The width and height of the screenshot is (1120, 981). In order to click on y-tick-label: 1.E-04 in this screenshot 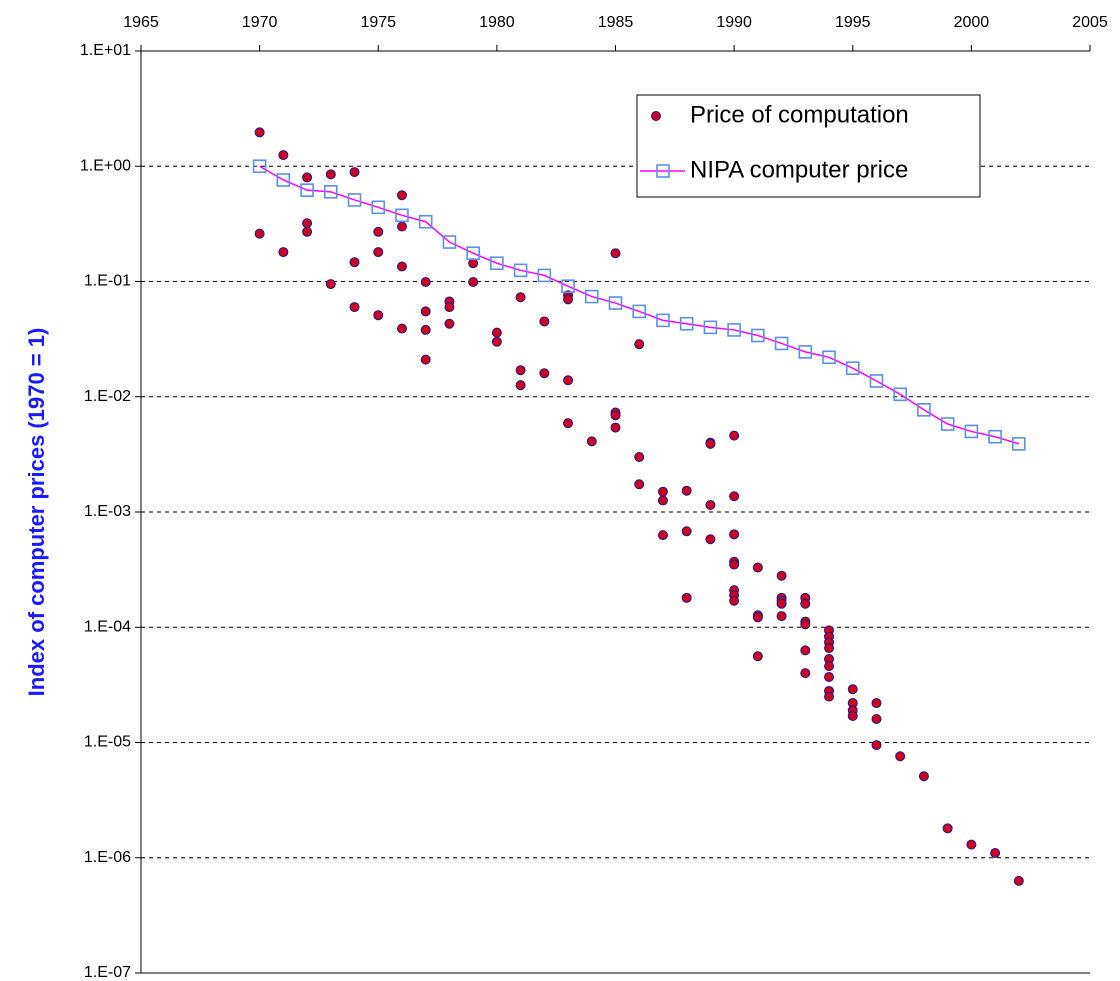, I will do `click(107, 626)`.